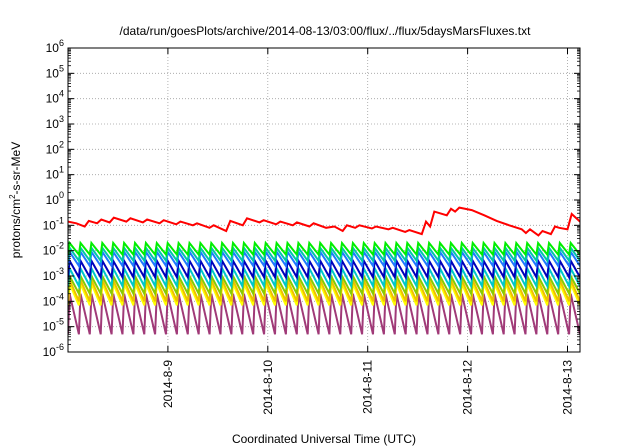 Image resolution: width=640 pixels, height=448 pixels. What do you see at coordinates (368, 387) in the screenshot?
I see `x-tick-label: 2014-8-11` at bounding box center [368, 387].